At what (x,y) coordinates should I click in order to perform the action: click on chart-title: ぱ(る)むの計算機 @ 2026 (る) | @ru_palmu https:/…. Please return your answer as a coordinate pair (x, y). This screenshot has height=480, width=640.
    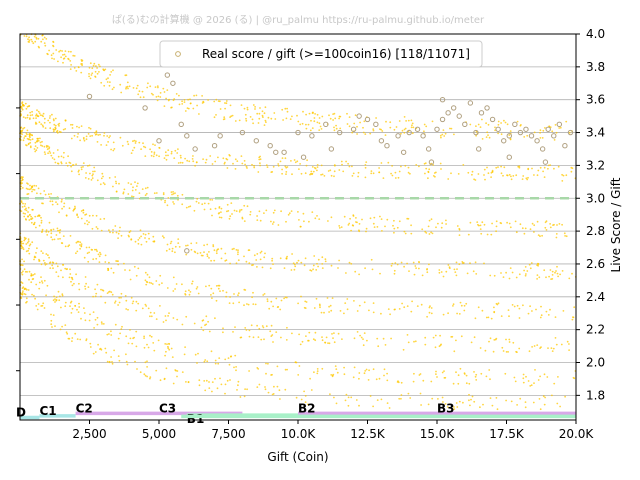
    Looking at the image, I should click on (298, 19).